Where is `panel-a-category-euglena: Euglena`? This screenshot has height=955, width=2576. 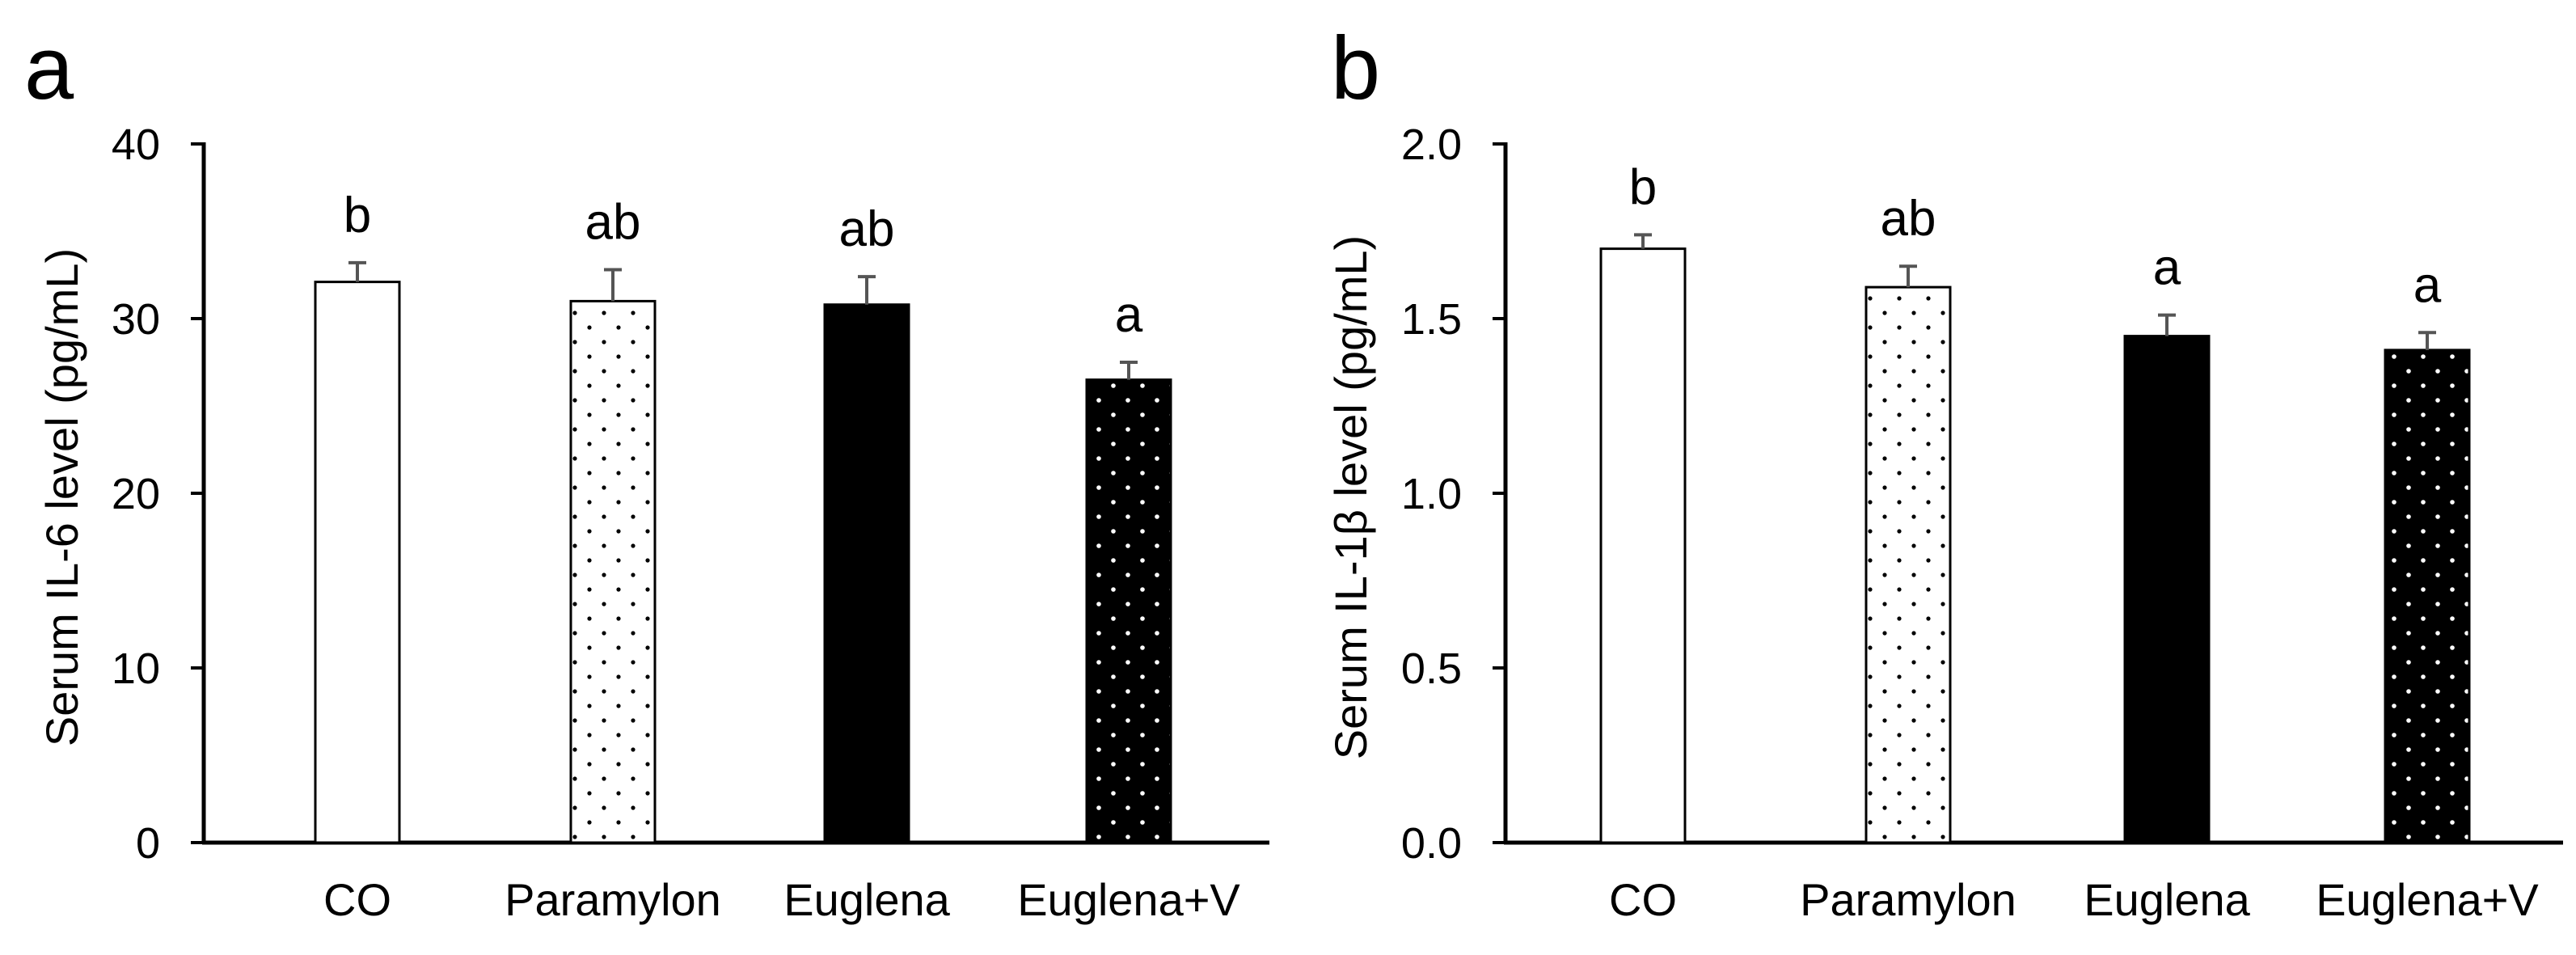 panel-a-category-euglena: Euglena is located at coordinates (866, 899).